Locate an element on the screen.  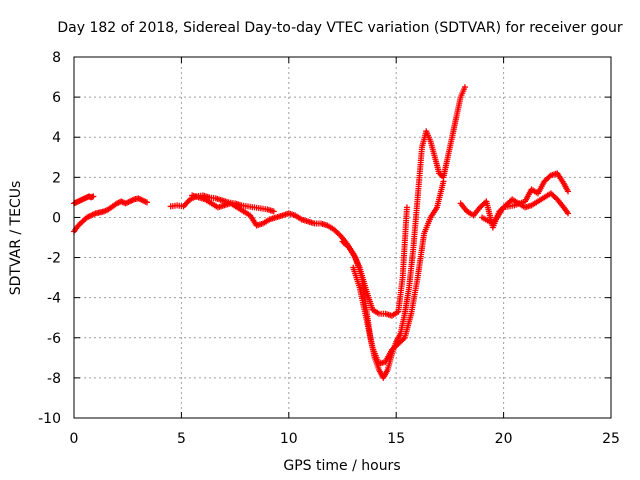
y-tick-label: 2 is located at coordinates (56, 178).